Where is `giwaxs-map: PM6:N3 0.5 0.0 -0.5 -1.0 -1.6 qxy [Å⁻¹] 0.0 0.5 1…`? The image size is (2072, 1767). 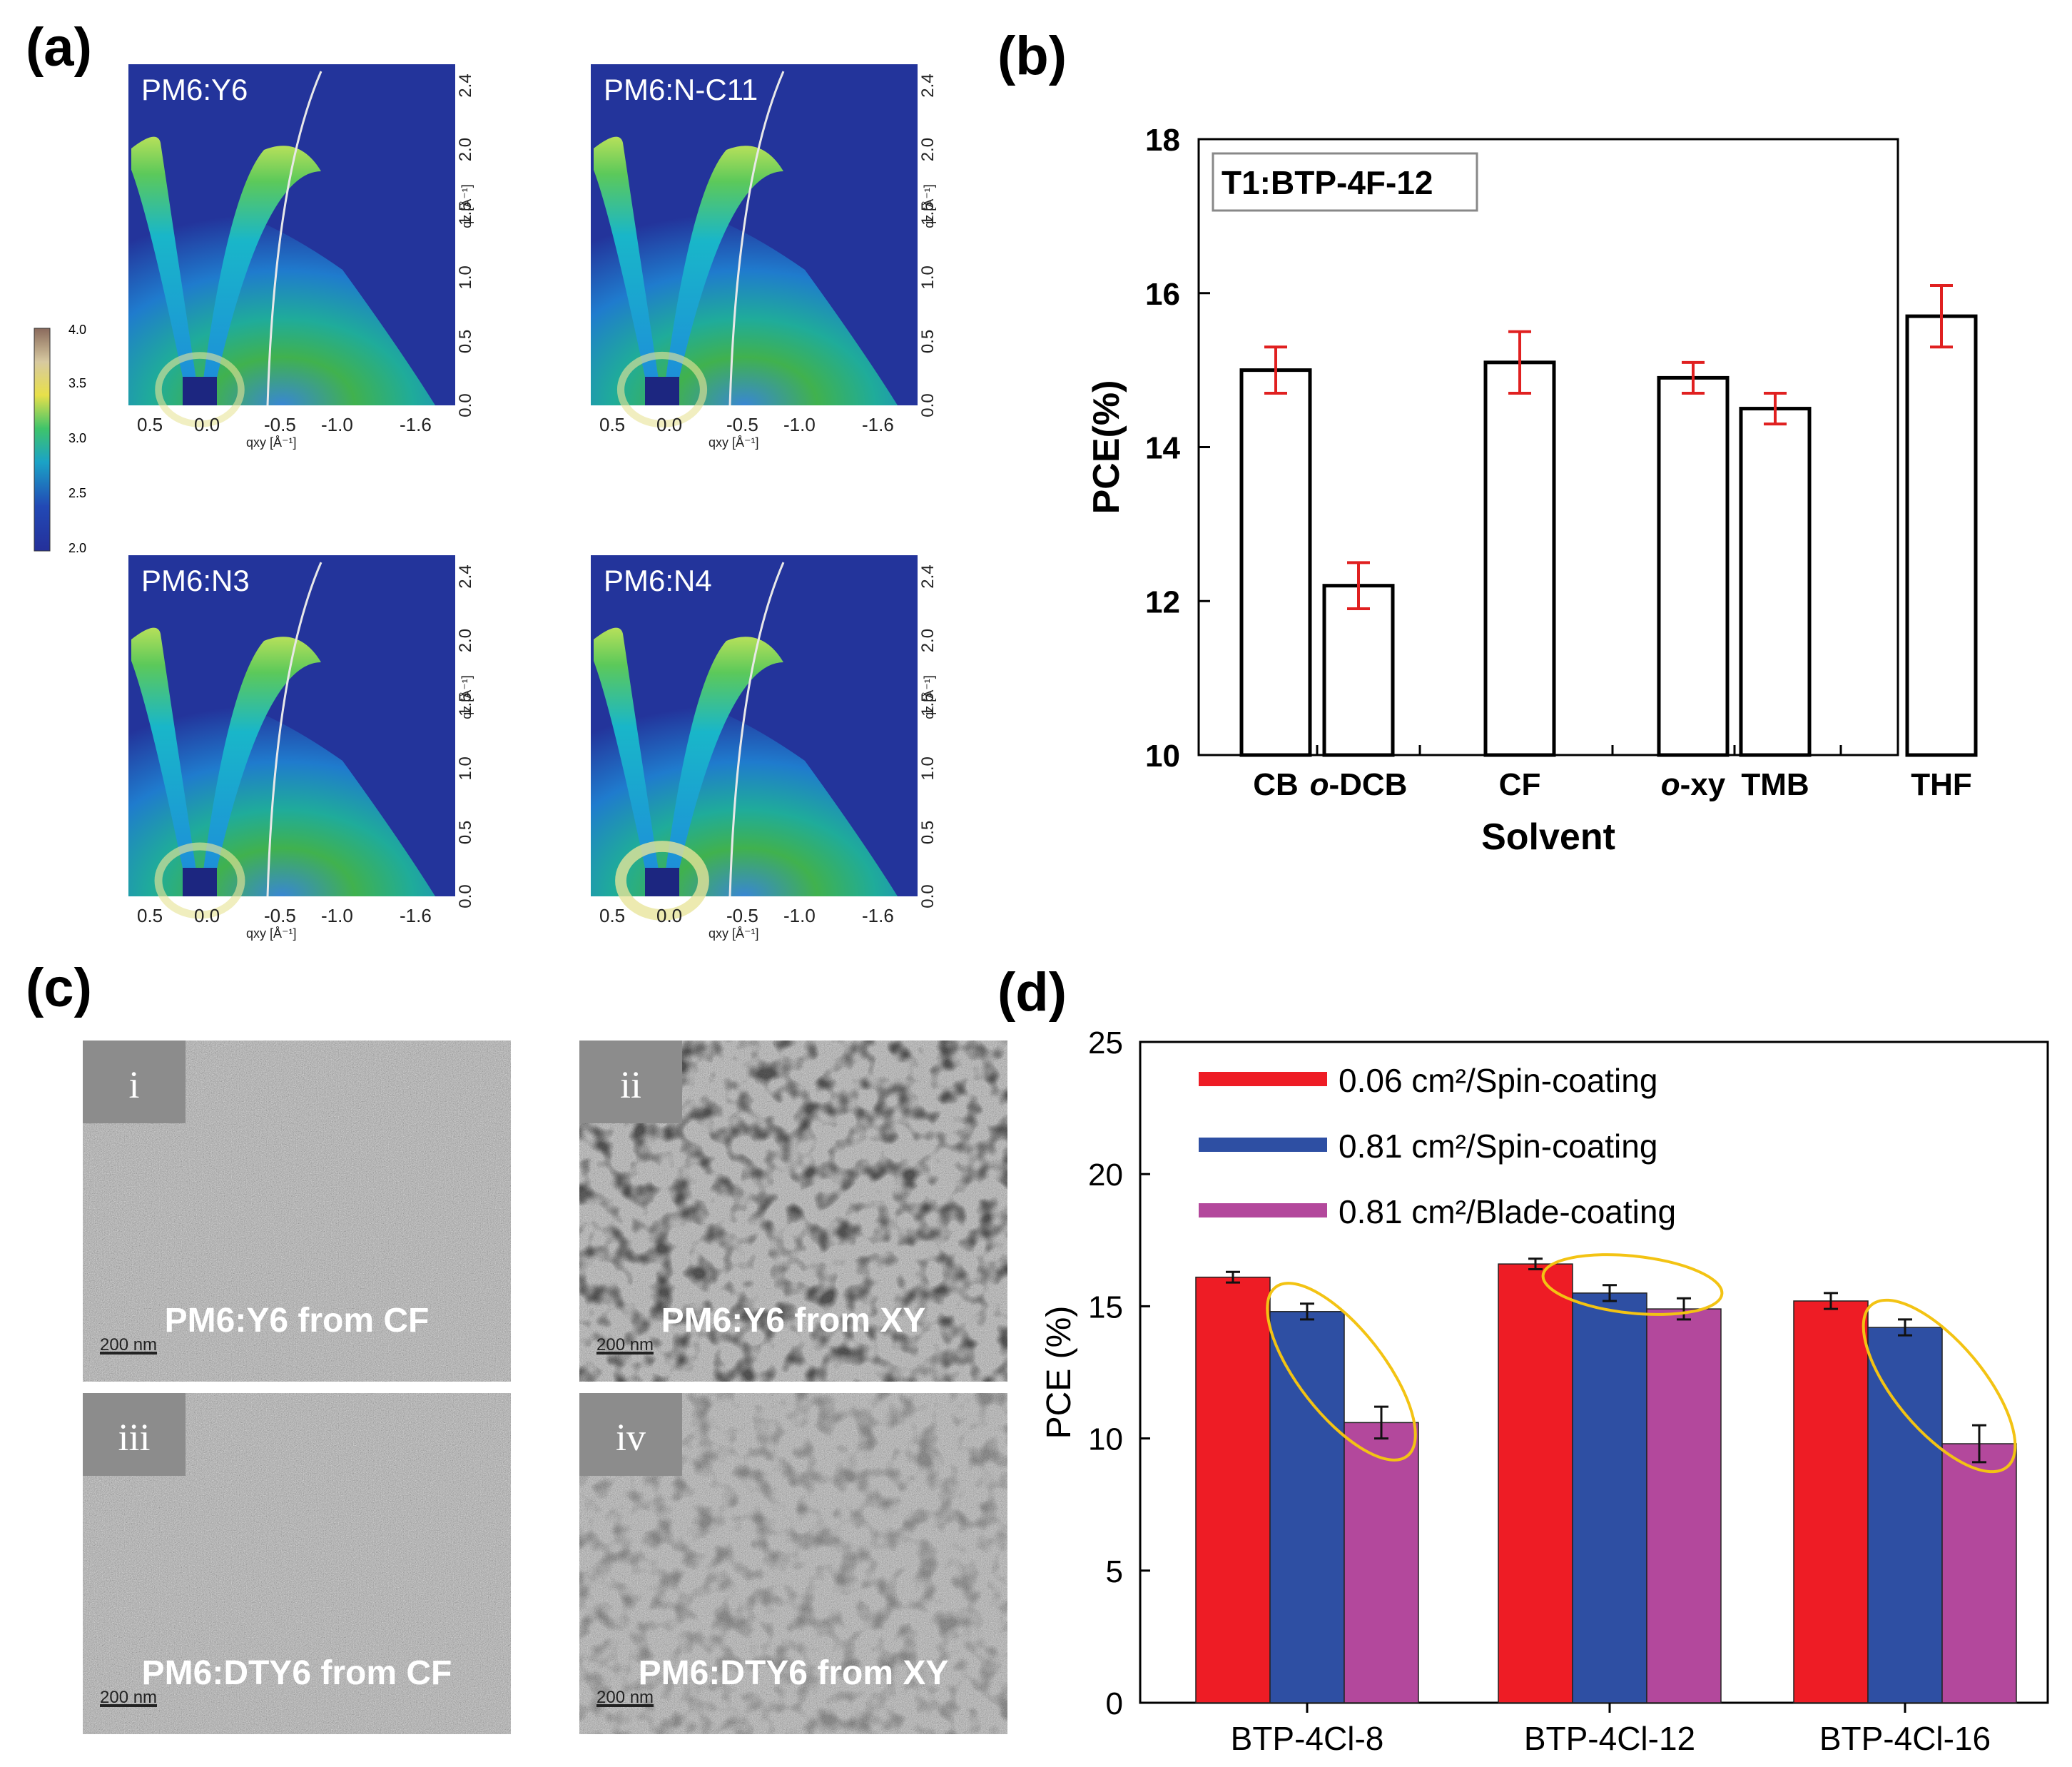
giwaxs-map: PM6:N3 0.5 0.0 -0.5 -1.0 -1.6 qxy [Å⁻¹] 0.0 0.5 1… is located at coordinates (301, 748).